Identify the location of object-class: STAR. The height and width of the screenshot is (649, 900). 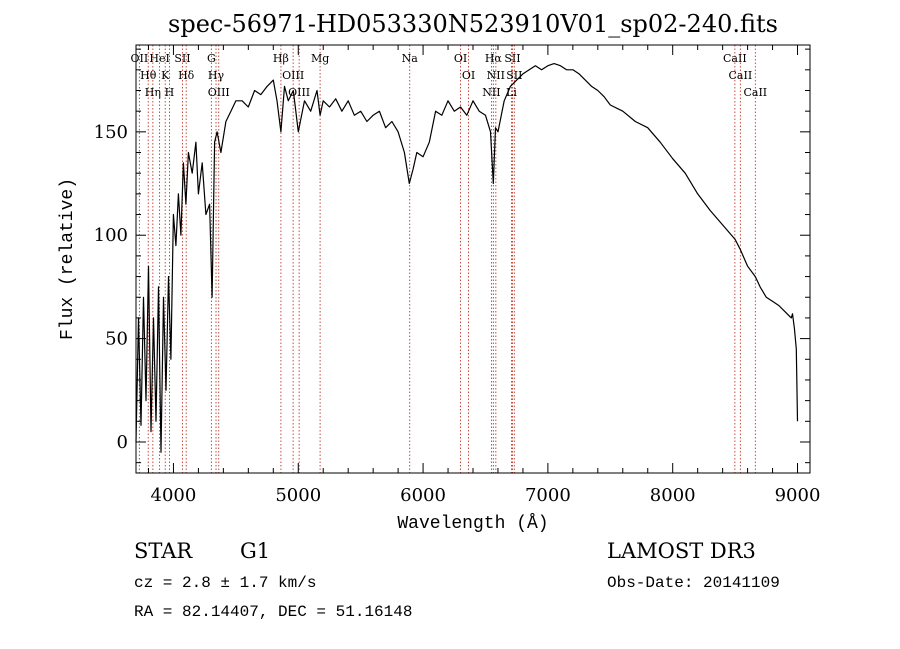
(163, 551).